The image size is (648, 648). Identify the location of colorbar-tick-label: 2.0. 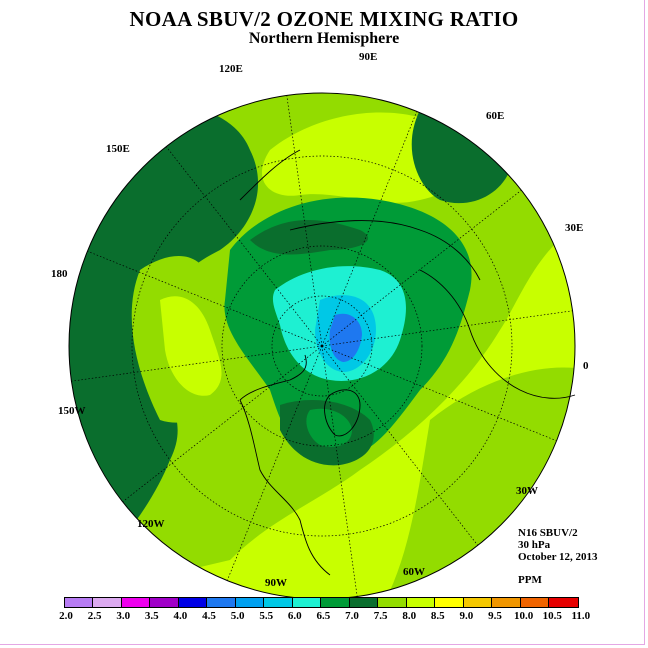
(66, 616).